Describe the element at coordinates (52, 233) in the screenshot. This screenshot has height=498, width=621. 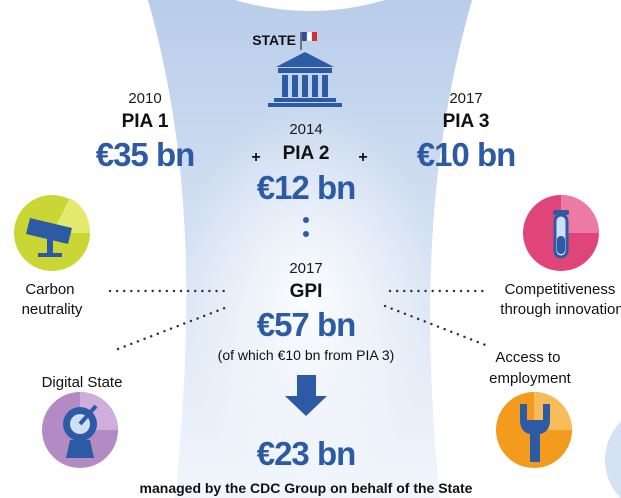
I see `carbon-icon` at that location.